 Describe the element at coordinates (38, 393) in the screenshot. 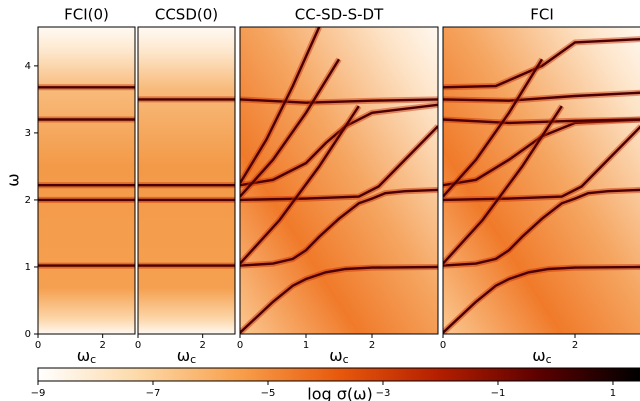

I see `colorbar-tick-label: −9` at that location.